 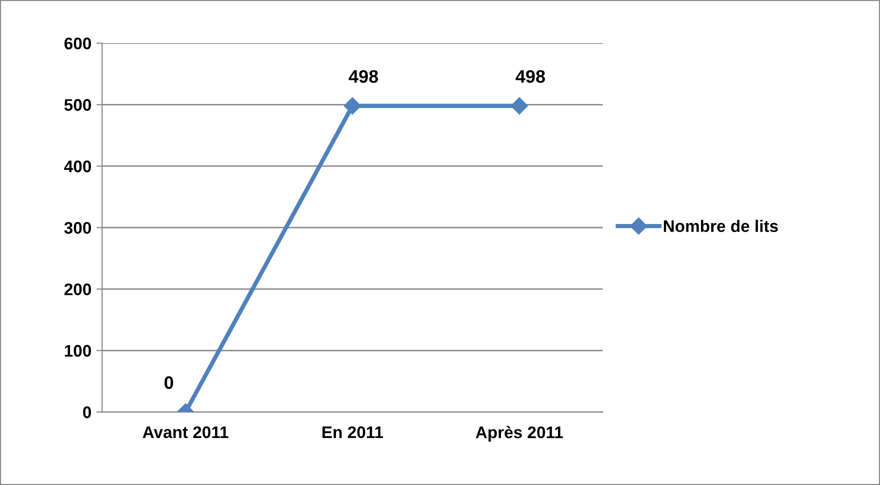 What do you see at coordinates (519, 434) in the screenshot?
I see `x-tick-label: Après 2011` at bounding box center [519, 434].